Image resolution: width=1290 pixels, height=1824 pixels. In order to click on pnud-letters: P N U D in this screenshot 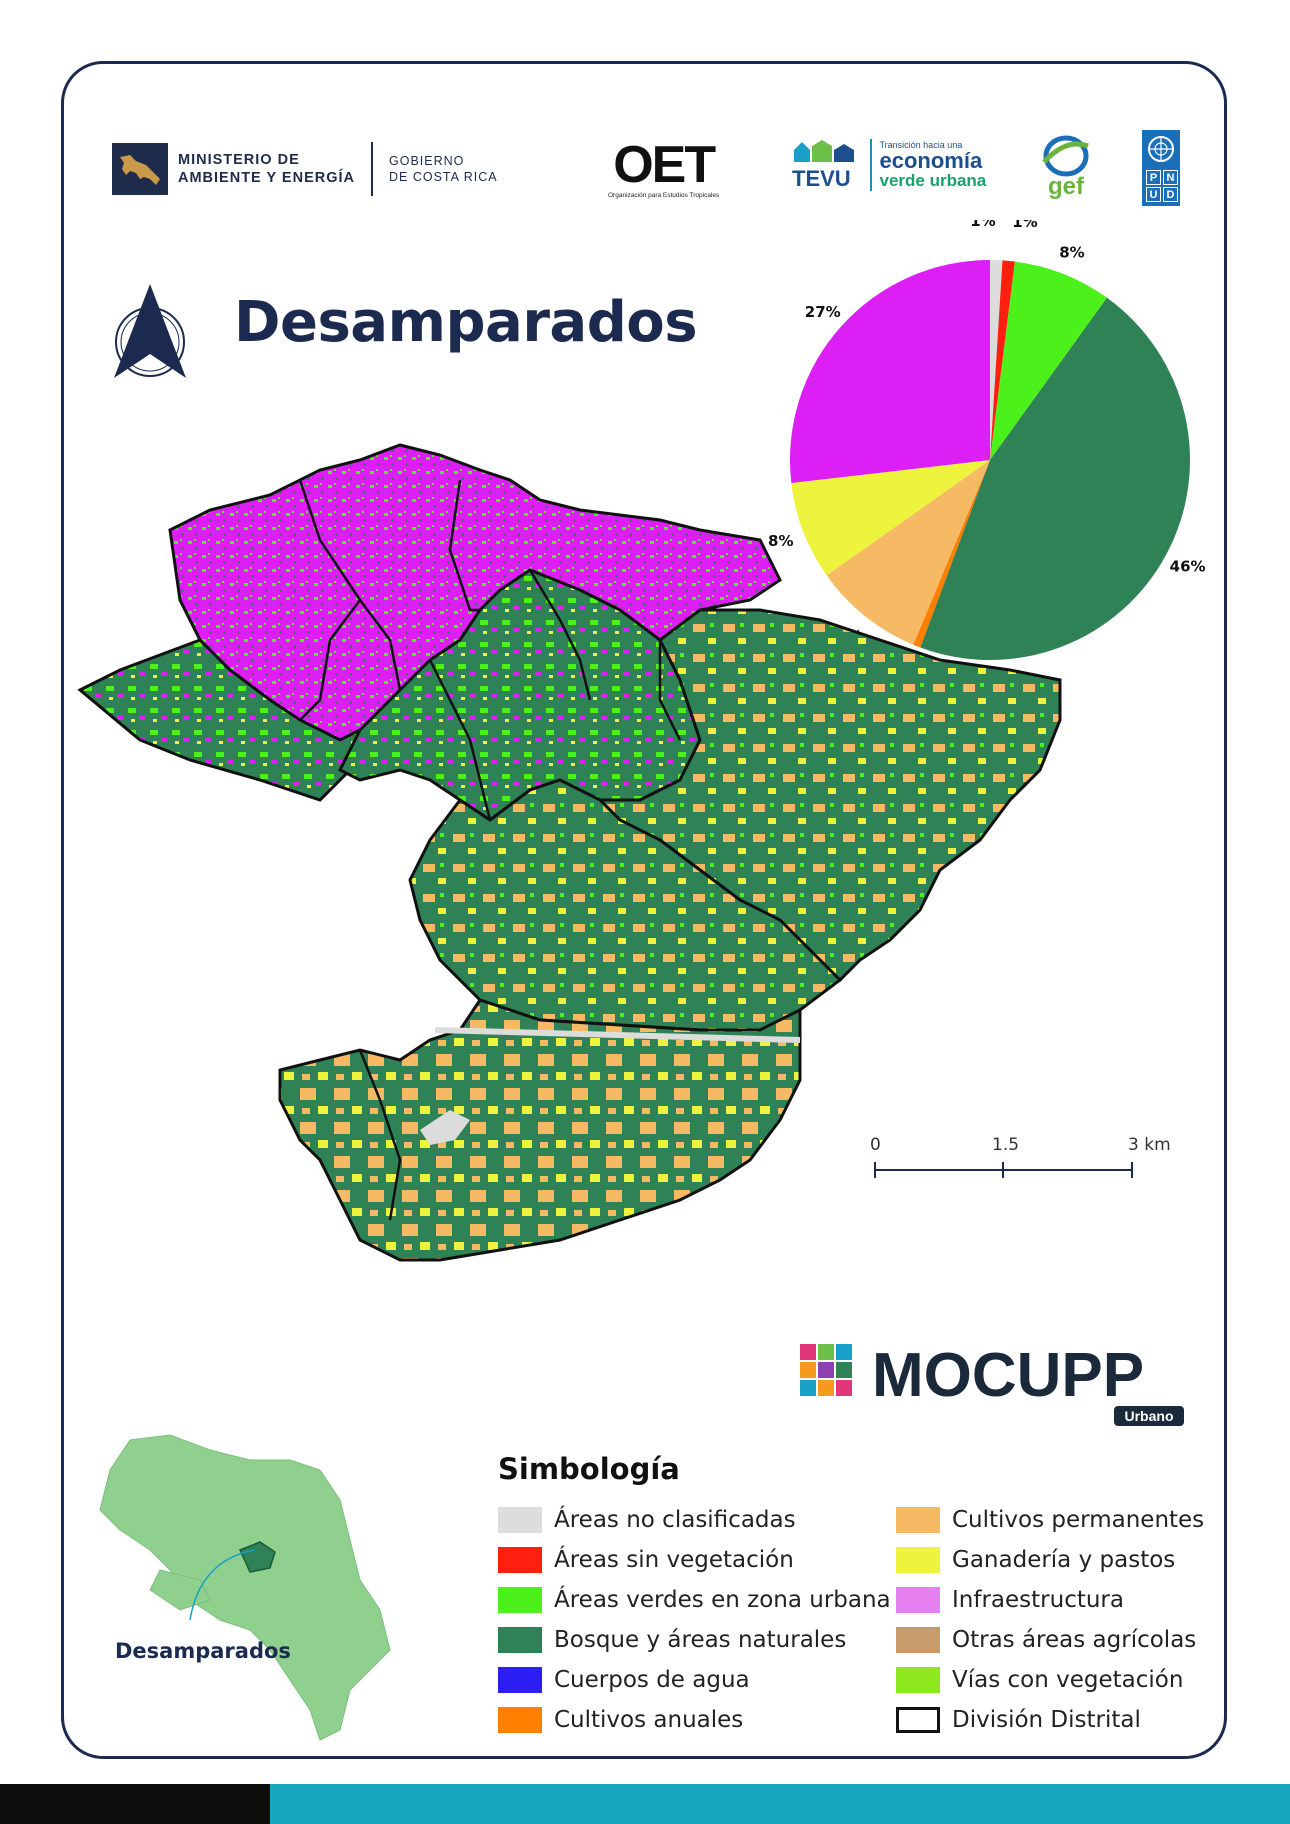, I will do `click(1162, 186)`.